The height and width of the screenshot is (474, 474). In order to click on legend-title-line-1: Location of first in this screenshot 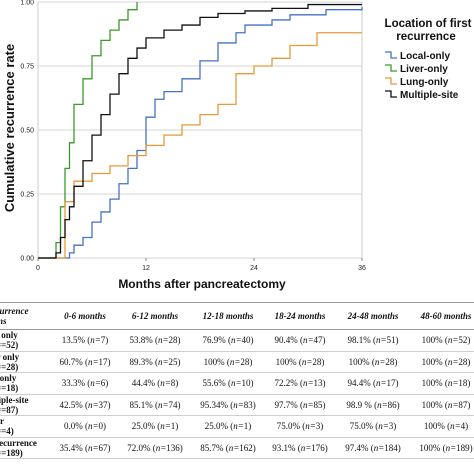, I will do `click(428, 24)`.